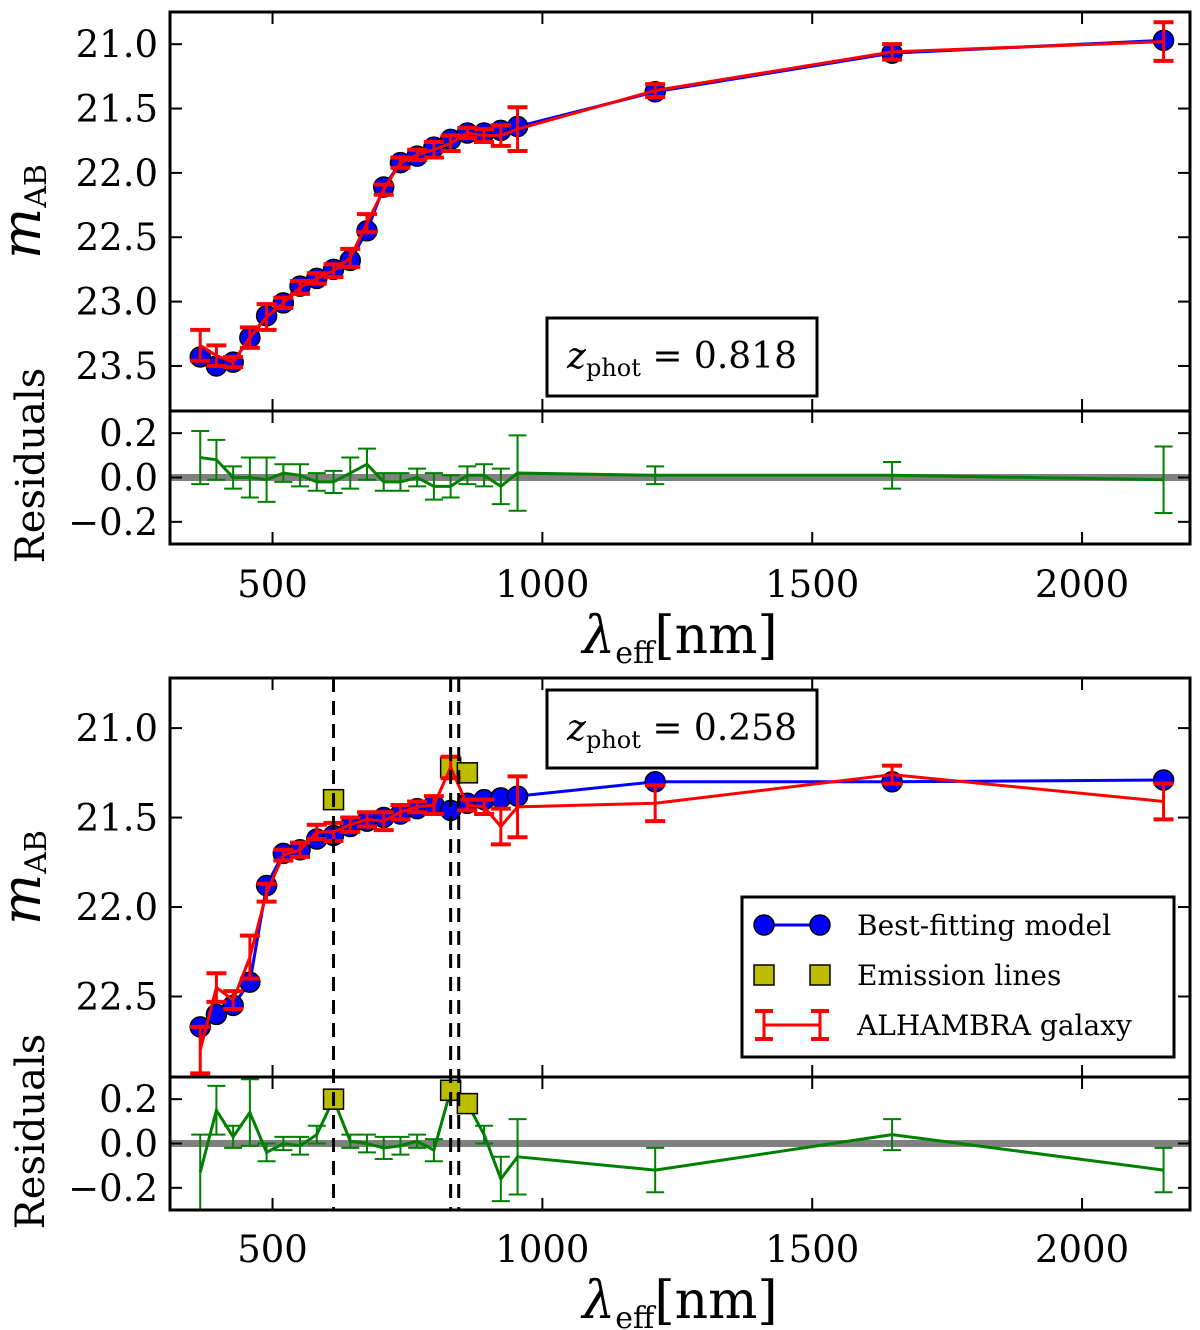 This screenshot has width=1200, height=1330. Describe the element at coordinates (117, 366) in the screenshot. I see `ytick-label: 23.5` at that location.